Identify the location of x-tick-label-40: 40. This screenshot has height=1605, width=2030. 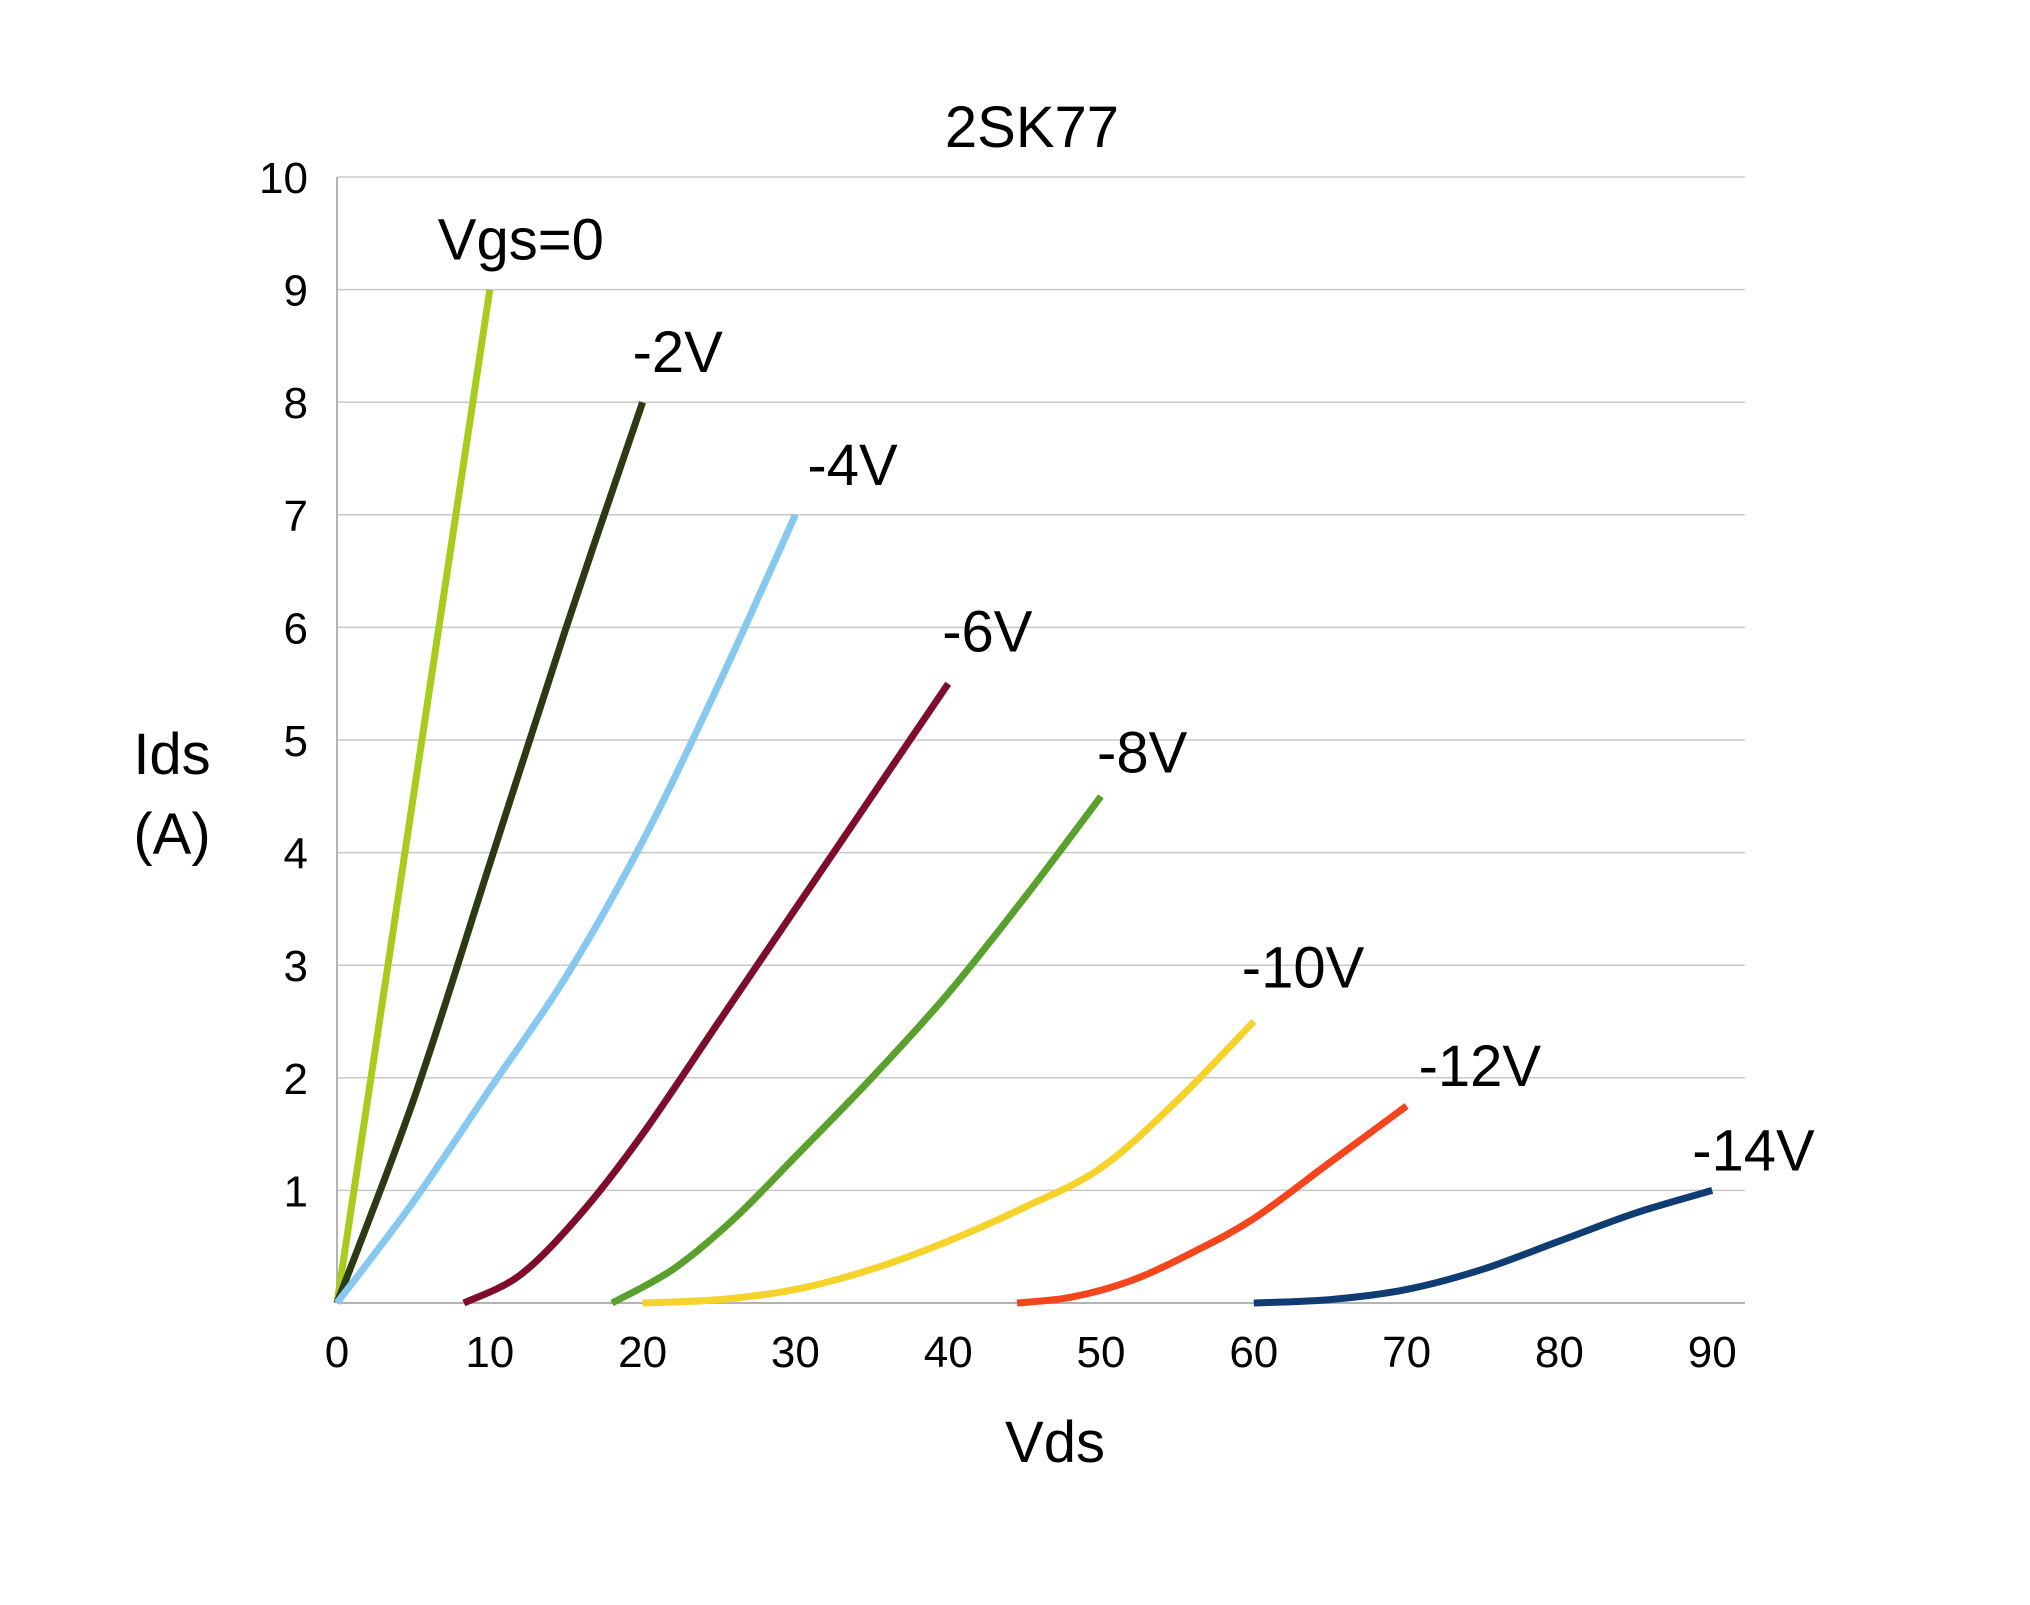
(948, 1352).